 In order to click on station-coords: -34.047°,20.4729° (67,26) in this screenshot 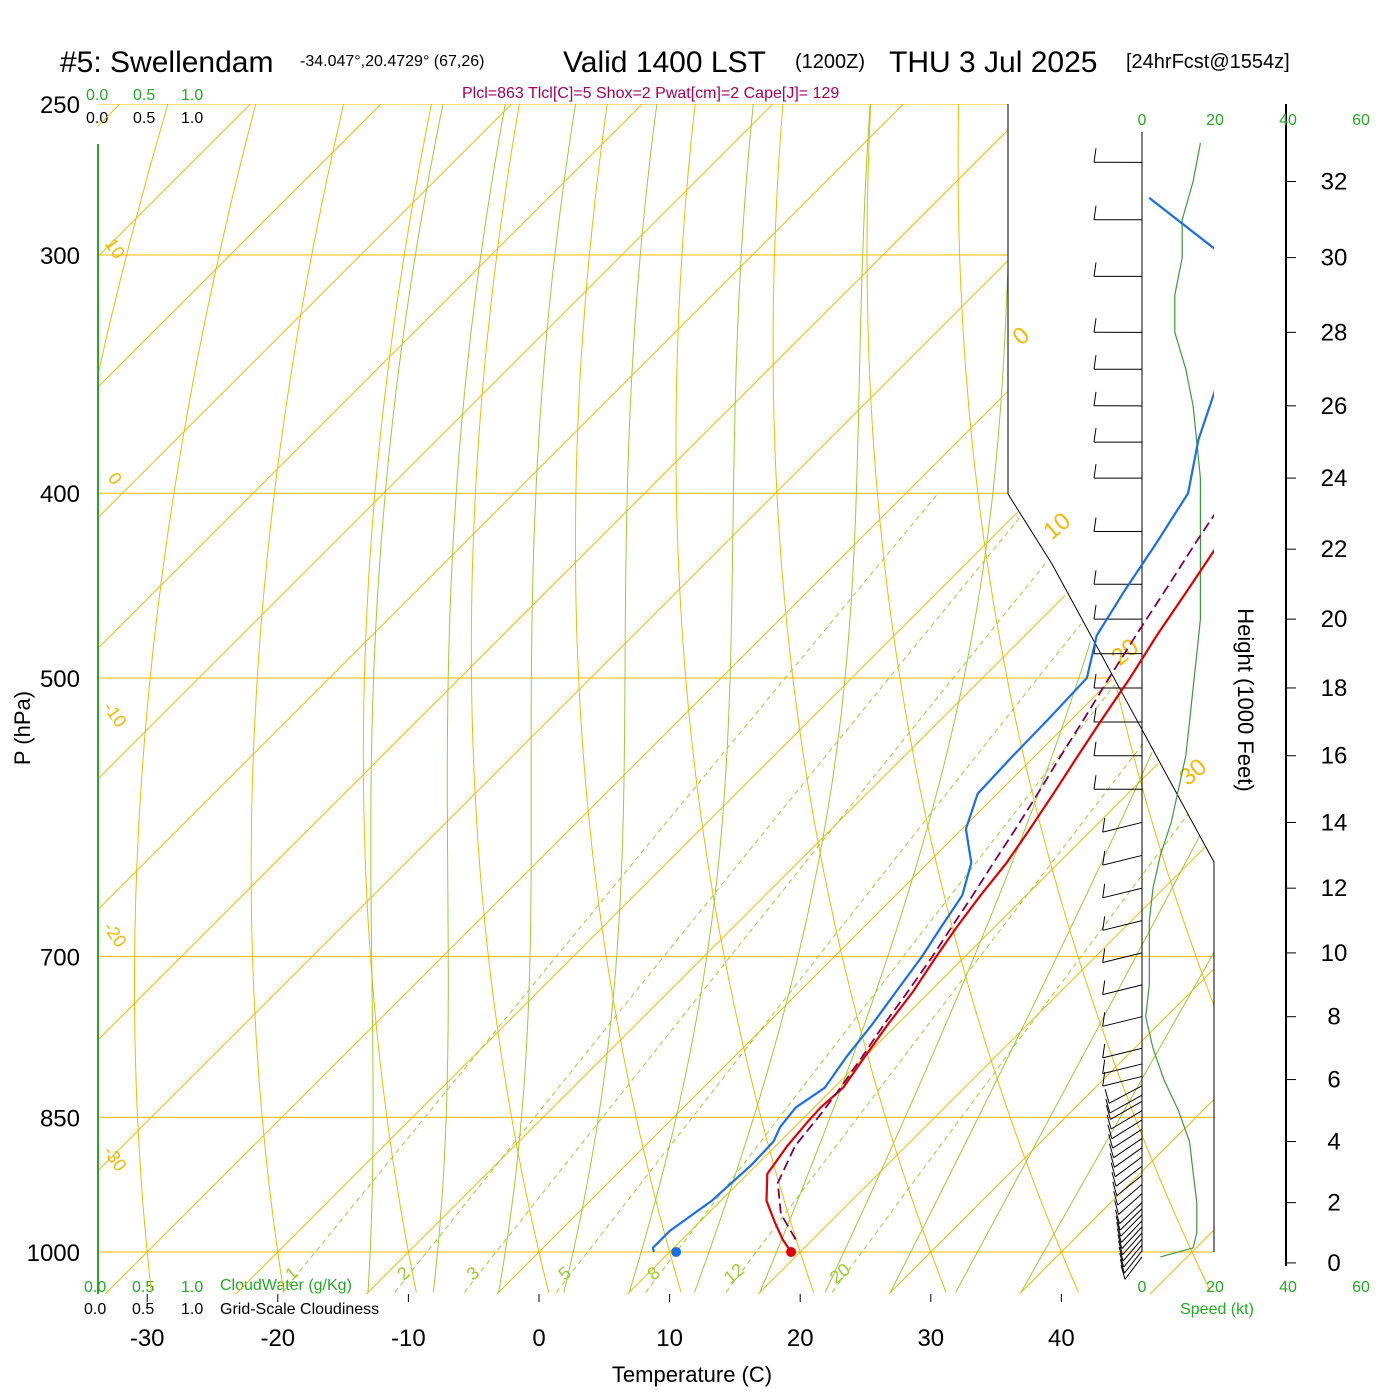, I will do `click(392, 61)`.